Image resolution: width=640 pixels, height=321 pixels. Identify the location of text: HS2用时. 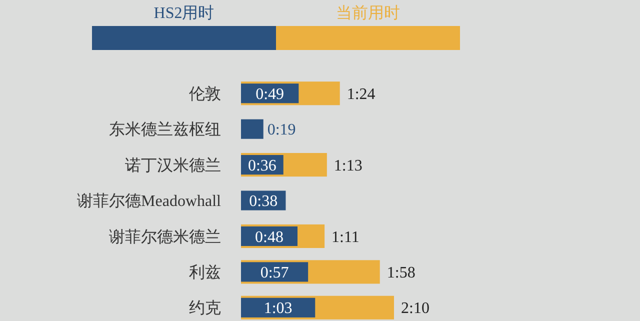
(184, 13).